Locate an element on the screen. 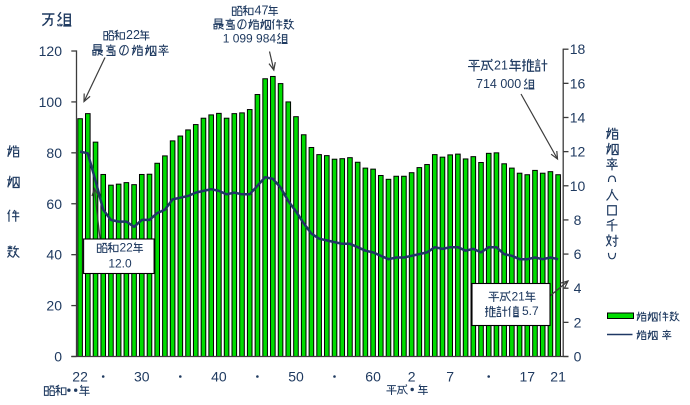 The image size is (690, 405). svg-text: 1 099 984 is located at coordinates (250, 38).